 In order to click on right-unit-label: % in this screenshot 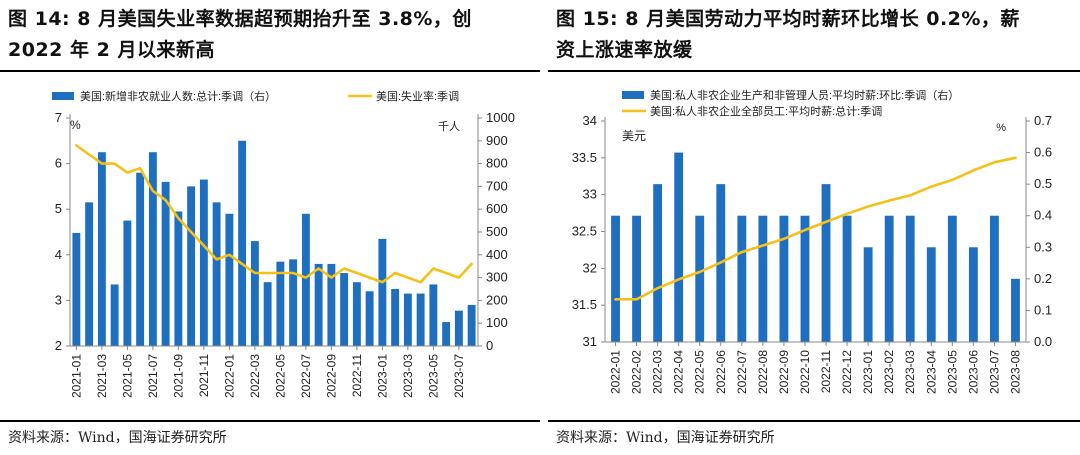, I will do `click(1001, 128)`.